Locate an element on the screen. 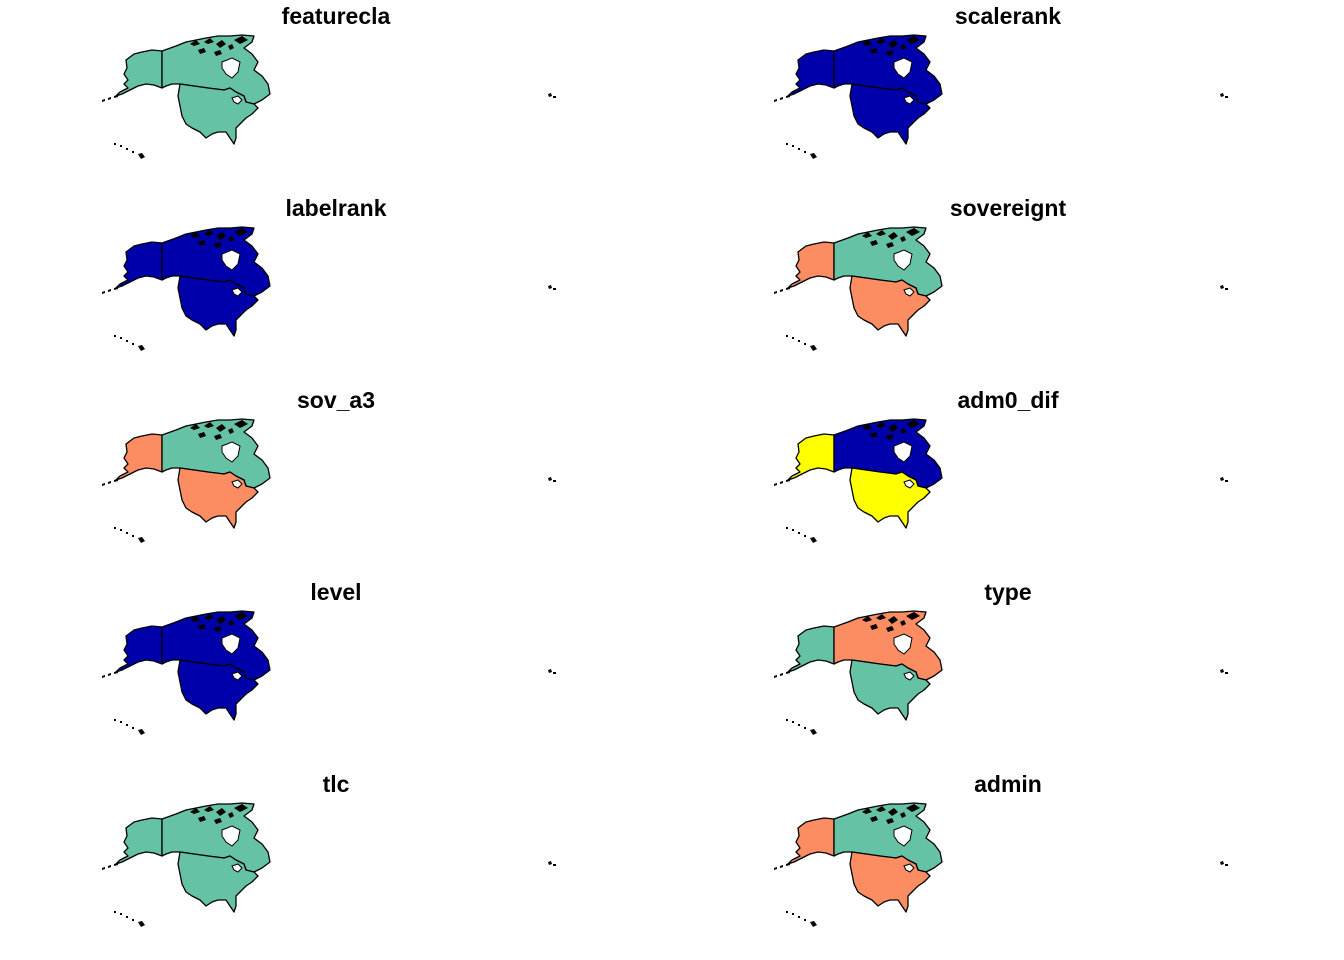  panel-title: sov_a3 is located at coordinates (335, 400).